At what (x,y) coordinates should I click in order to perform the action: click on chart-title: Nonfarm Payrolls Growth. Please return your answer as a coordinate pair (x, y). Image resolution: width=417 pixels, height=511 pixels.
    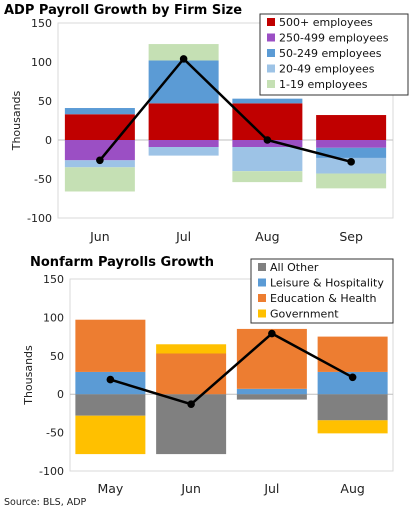
    Looking at the image, I should click on (122, 262).